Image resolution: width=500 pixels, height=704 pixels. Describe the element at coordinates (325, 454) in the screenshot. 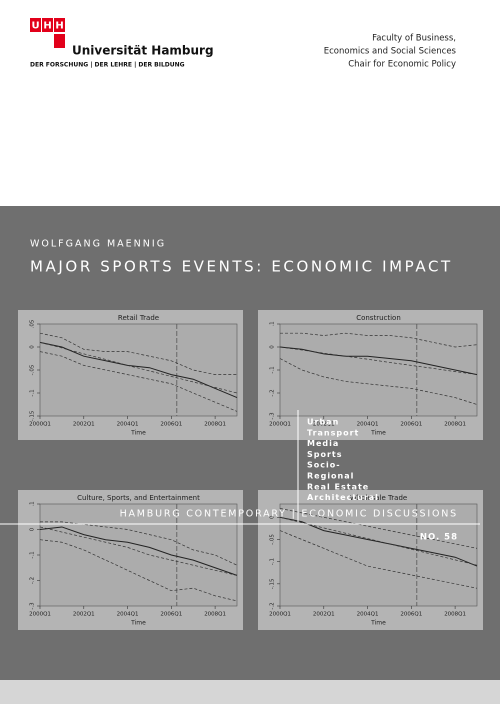

I see `topic: Sports` at that location.